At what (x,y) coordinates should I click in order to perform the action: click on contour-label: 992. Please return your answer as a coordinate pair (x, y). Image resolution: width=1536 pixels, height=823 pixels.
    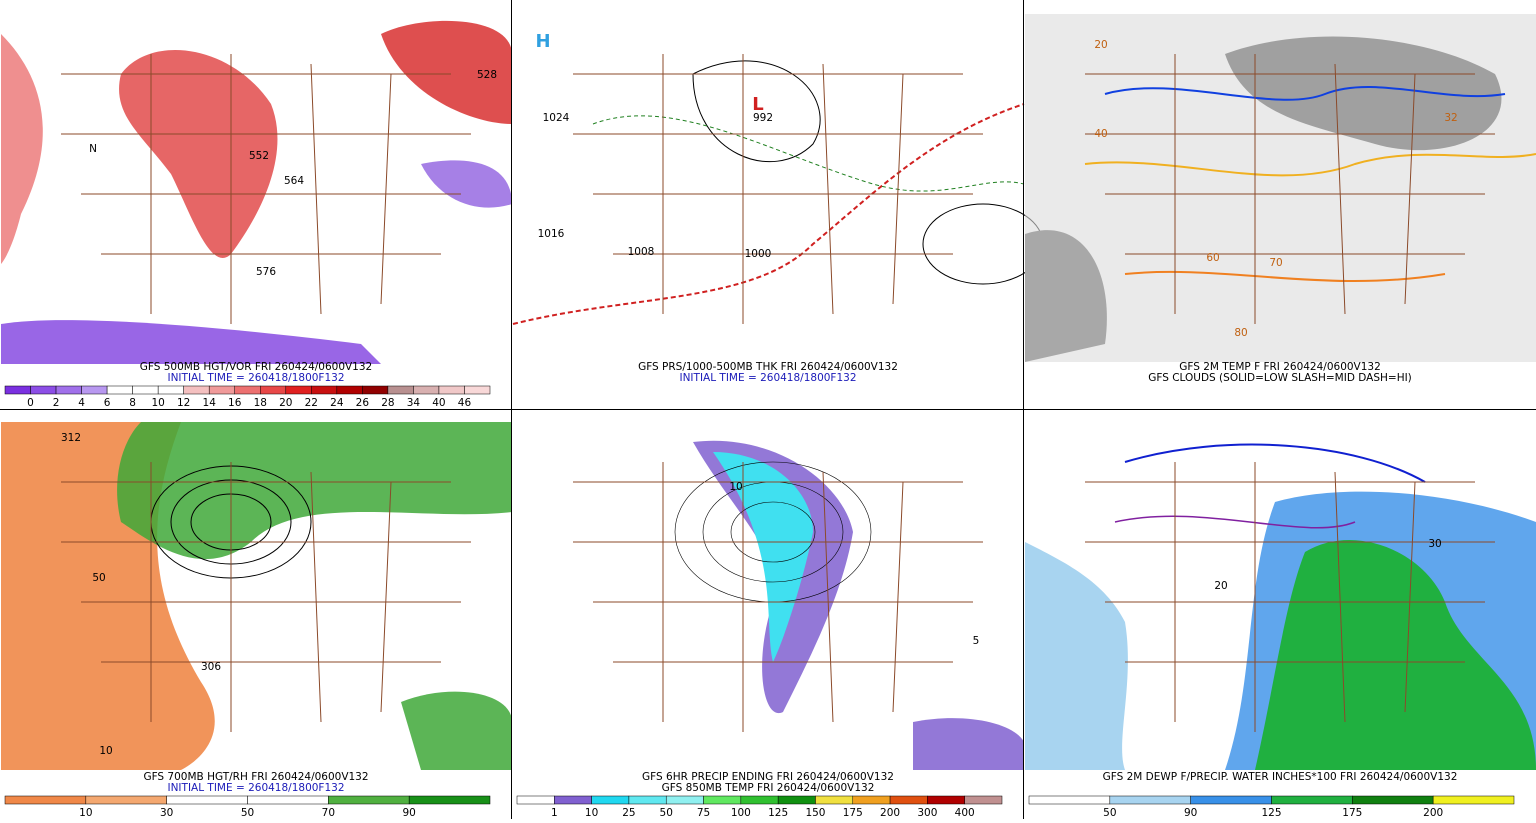
    Looking at the image, I should click on (763, 118).